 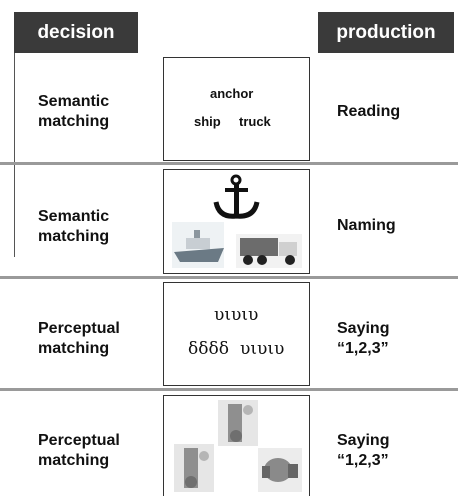 What do you see at coordinates (14, 155) in the screenshot?
I see `left-rule` at bounding box center [14, 155].